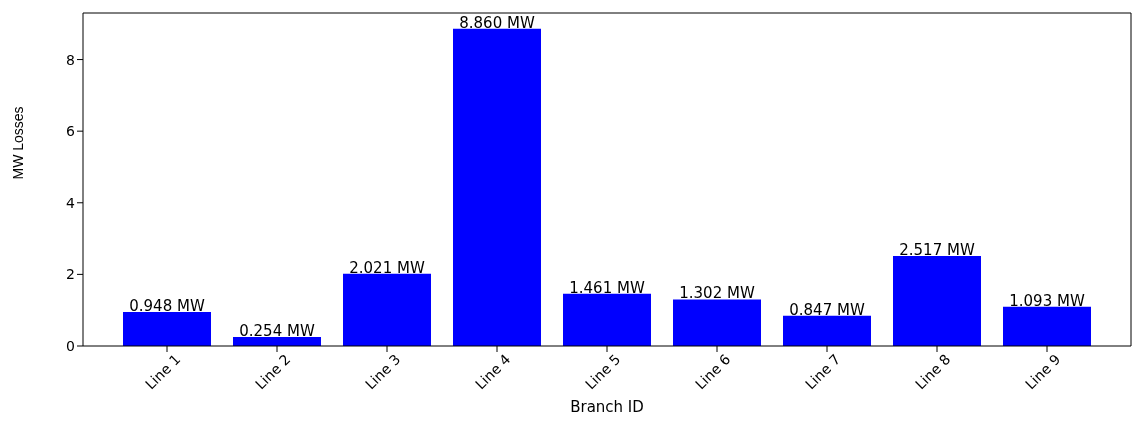 The image size is (1142, 424). What do you see at coordinates (383, 372) in the screenshot?
I see `x-tick-label: Line 3` at bounding box center [383, 372].